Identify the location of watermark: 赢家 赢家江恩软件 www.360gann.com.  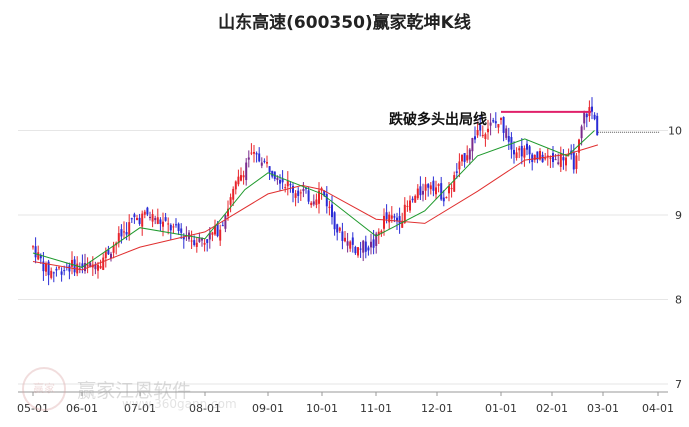
(129, 389).